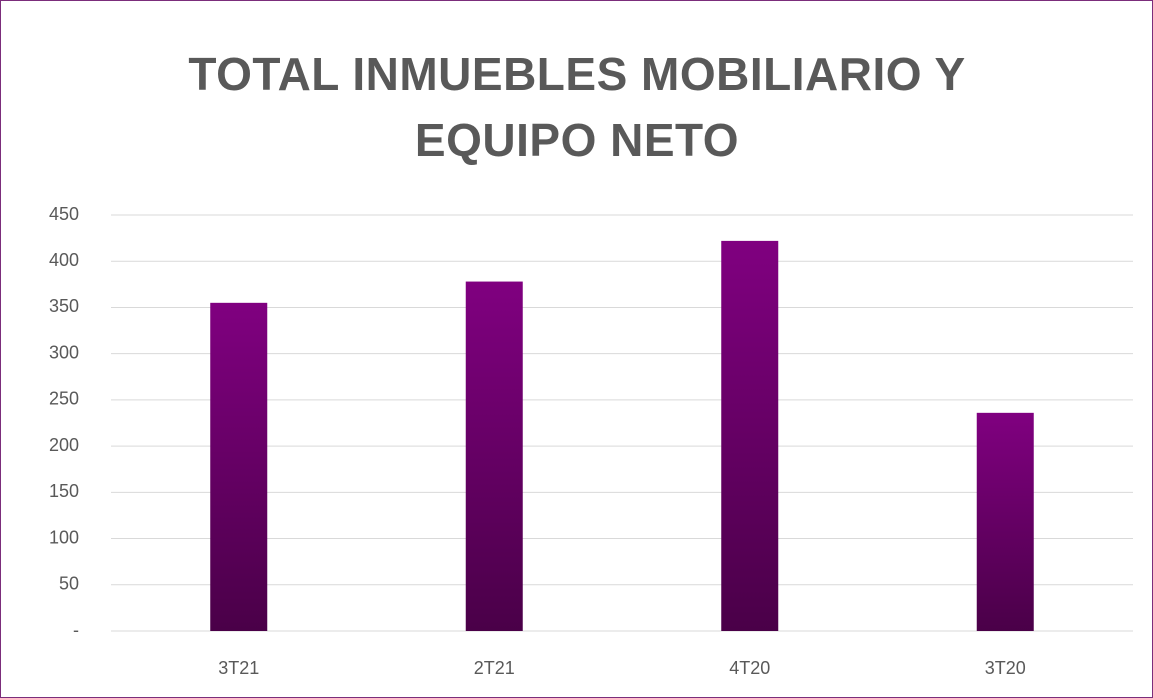  Describe the element at coordinates (494, 668) in the screenshot. I see `x-tick-label: 2T21` at that location.